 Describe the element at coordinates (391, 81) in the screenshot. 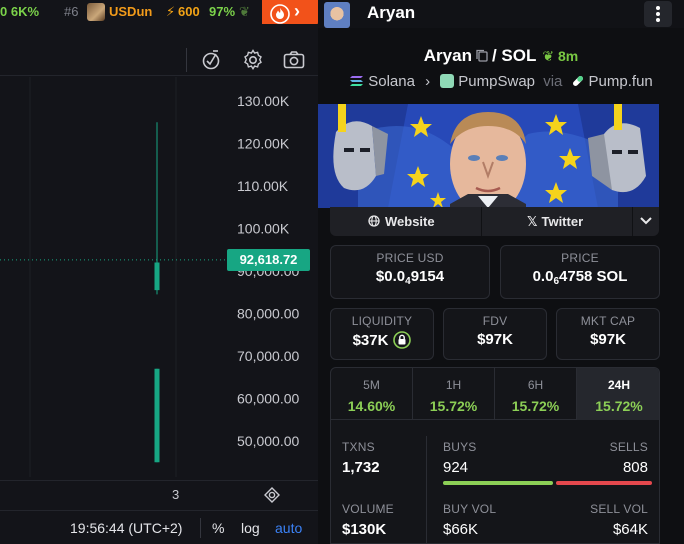

I see `chain-link: Solana` at that location.